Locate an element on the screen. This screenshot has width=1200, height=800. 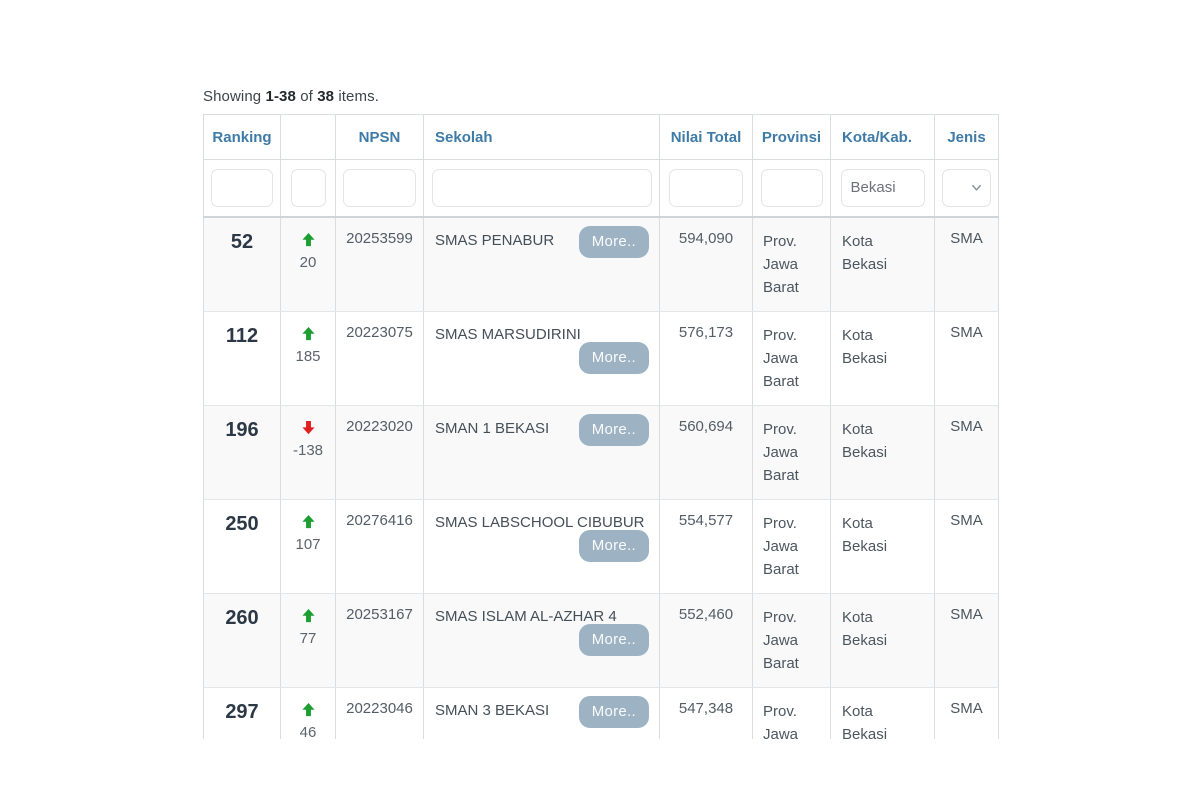
sekolah-cell: SMAN 3 BEKASI More.. is located at coordinates (541, 712).